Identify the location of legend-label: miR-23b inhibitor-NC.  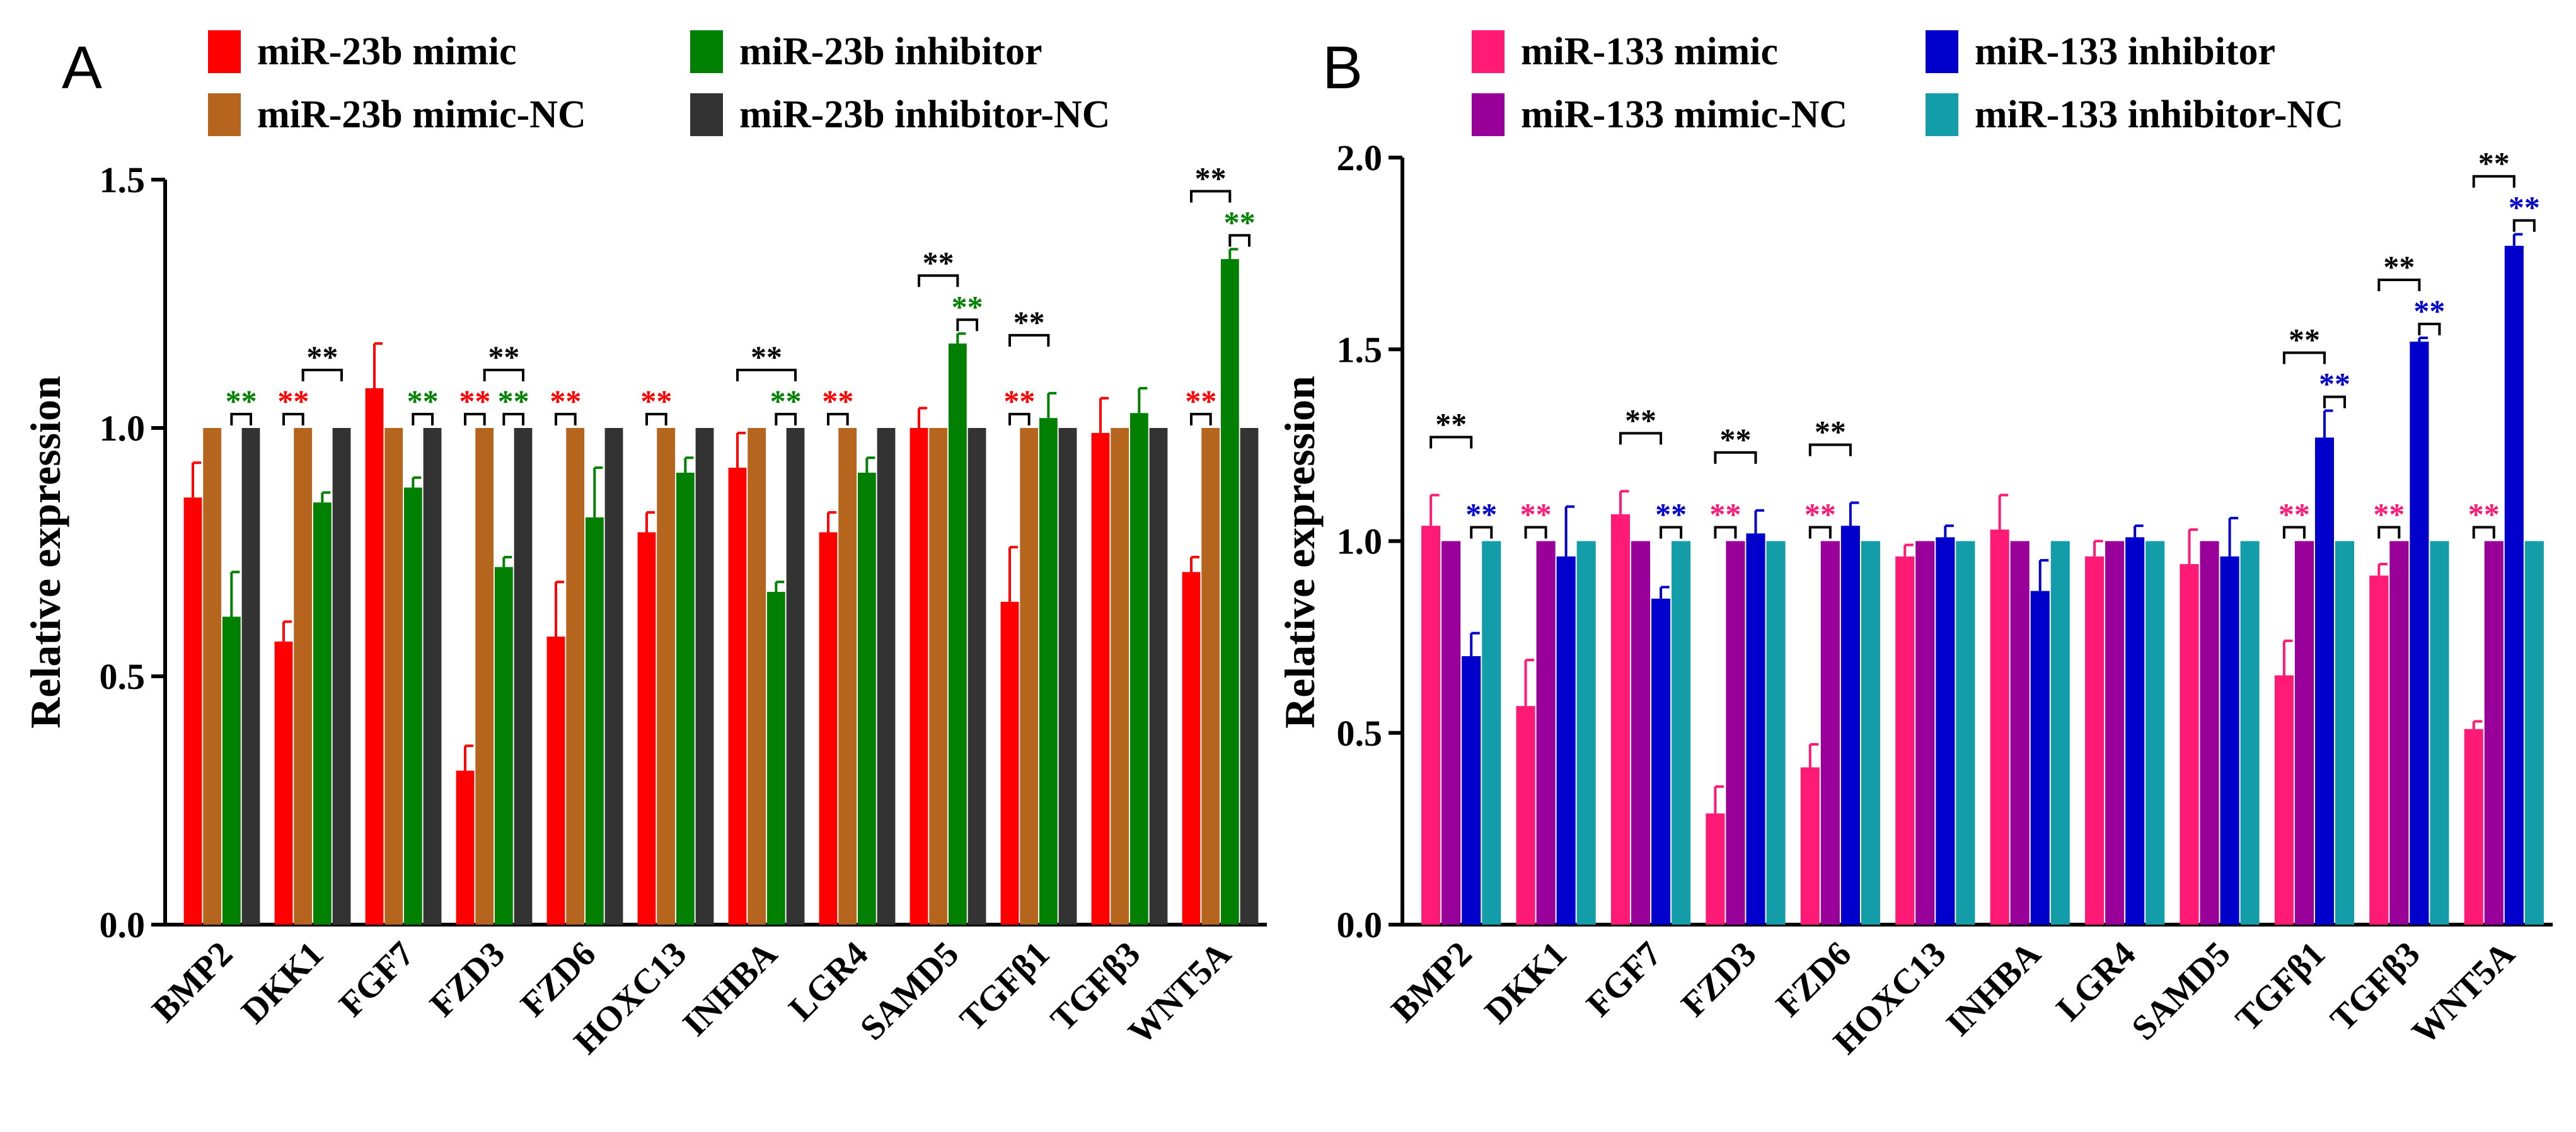
(925, 114).